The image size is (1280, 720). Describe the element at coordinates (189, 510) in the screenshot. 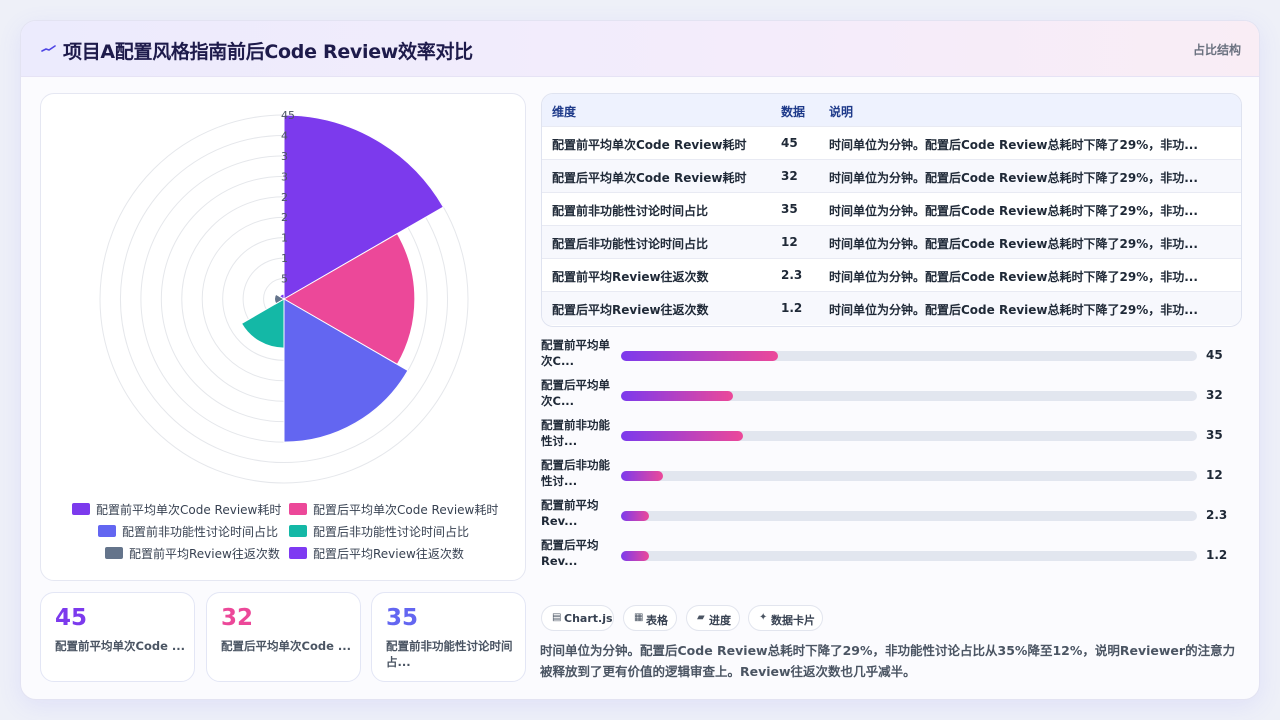

I see `legend-label: 配置前平均单次Code Review耗时` at that location.